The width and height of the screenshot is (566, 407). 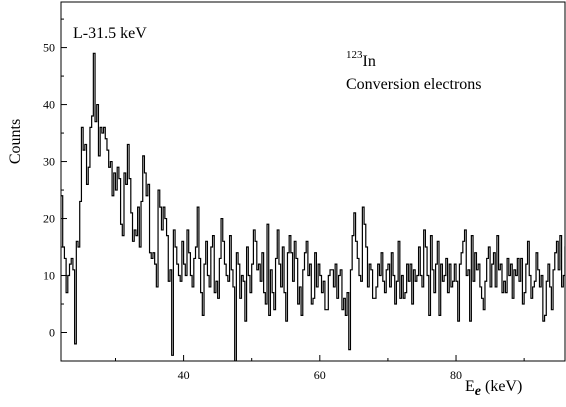 What do you see at coordinates (320, 375) in the screenshot?
I see `x-tick-label: 60` at bounding box center [320, 375].